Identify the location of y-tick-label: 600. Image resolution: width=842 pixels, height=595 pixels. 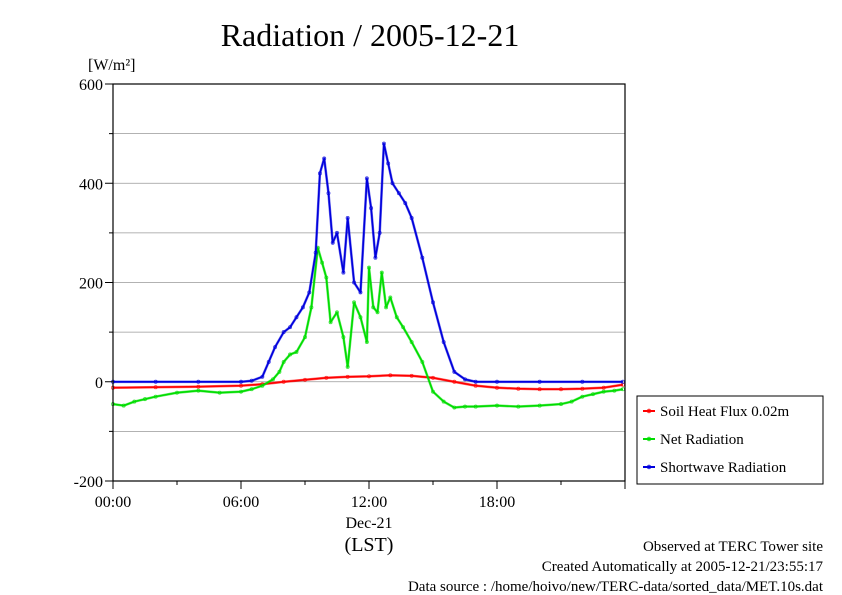
(91, 85).